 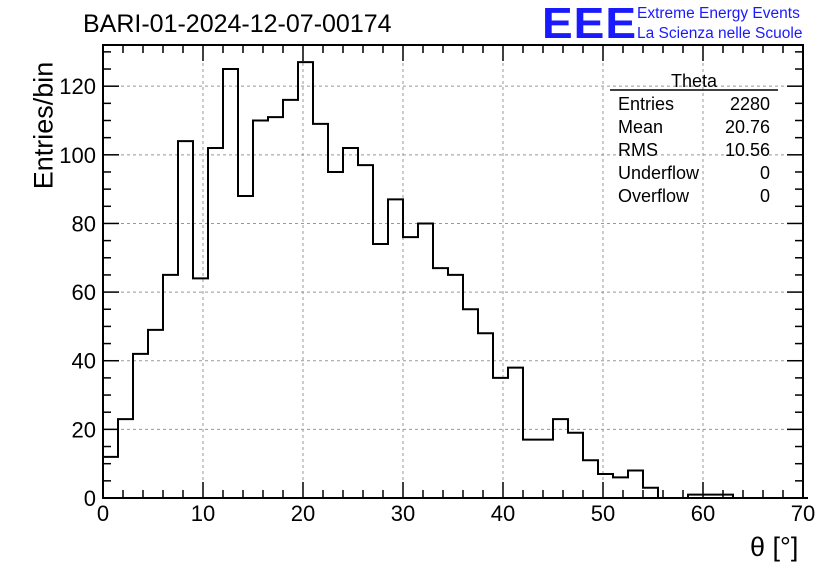 I want to click on y-tick-label: 60, so click(x=84, y=292).